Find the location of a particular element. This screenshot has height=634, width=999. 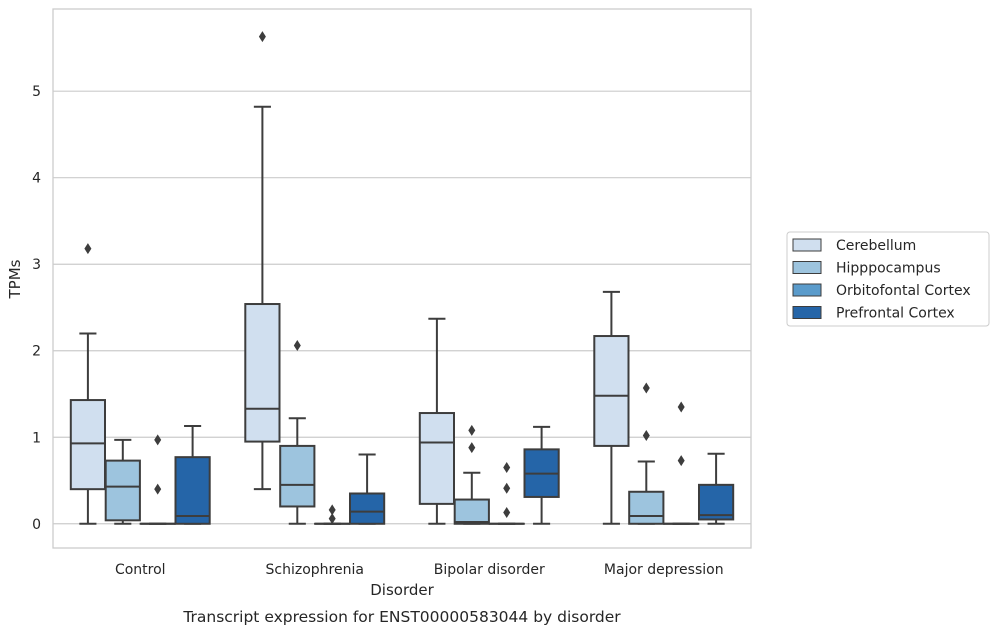

box-hipppocampus-control is located at coordinates (122, 481).